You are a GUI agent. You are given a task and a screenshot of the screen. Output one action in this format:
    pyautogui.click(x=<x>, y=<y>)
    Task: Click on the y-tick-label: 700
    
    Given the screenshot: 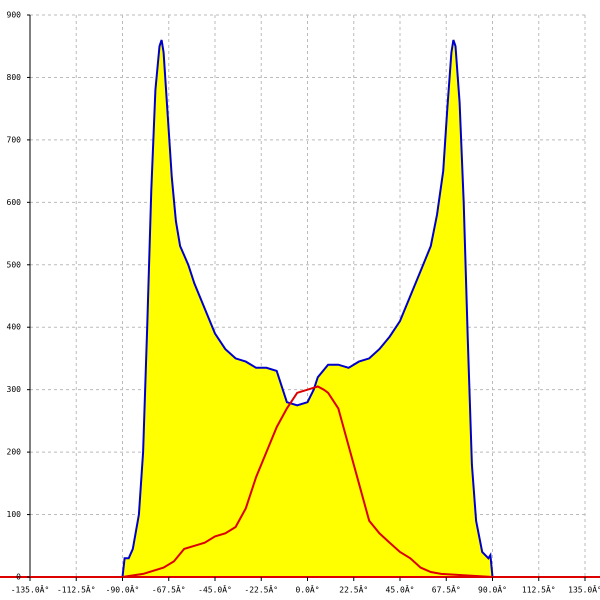 What is the action you would take?
    pyautogui.click(x=14, y=139)
    